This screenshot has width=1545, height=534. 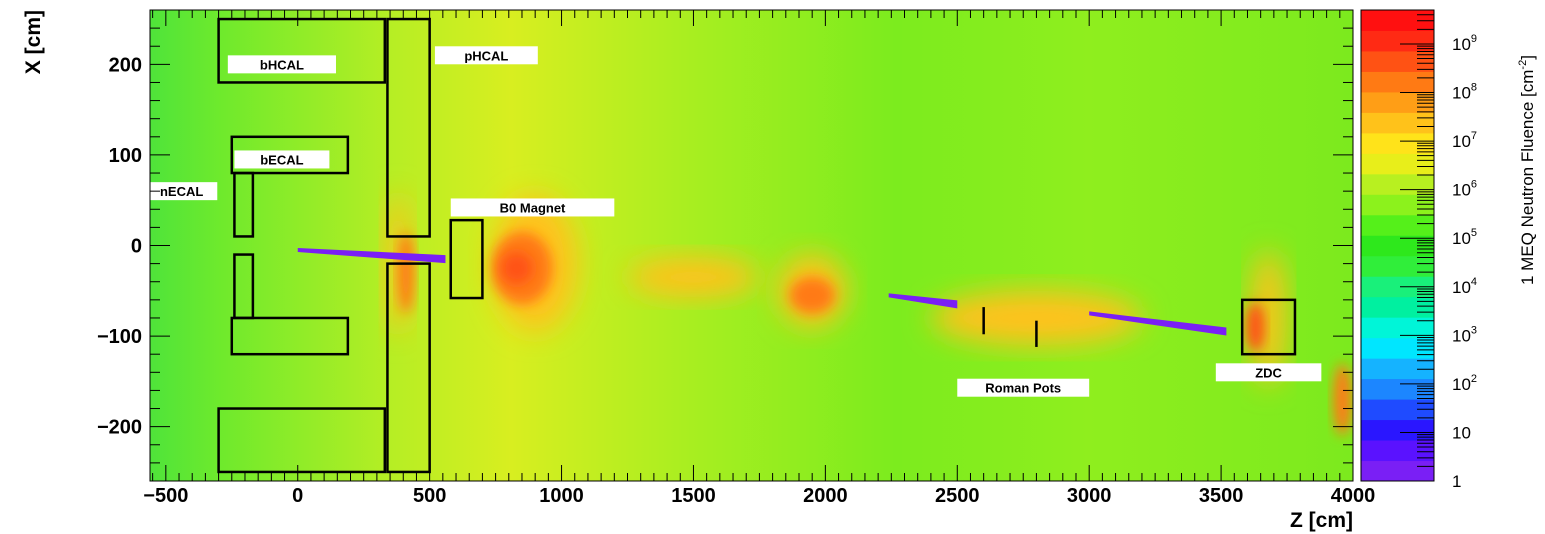 What do you see at coordinates (429, 496) in the screenshot?
I see `x-tick-label: 500` at bounding box center [429, 496].